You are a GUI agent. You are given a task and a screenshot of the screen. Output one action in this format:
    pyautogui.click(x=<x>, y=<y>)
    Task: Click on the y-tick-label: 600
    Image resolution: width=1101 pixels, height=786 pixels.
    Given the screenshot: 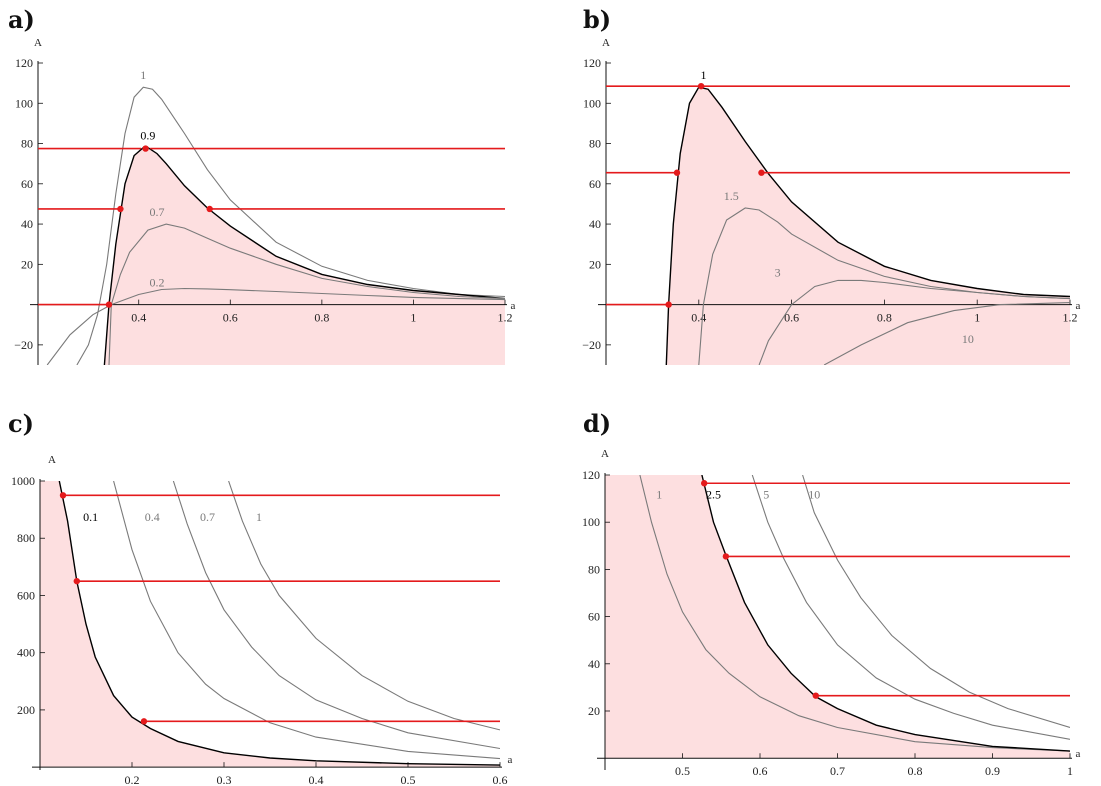 What is the action you would take?
    pyautogui.click(x=26, y=595)
    